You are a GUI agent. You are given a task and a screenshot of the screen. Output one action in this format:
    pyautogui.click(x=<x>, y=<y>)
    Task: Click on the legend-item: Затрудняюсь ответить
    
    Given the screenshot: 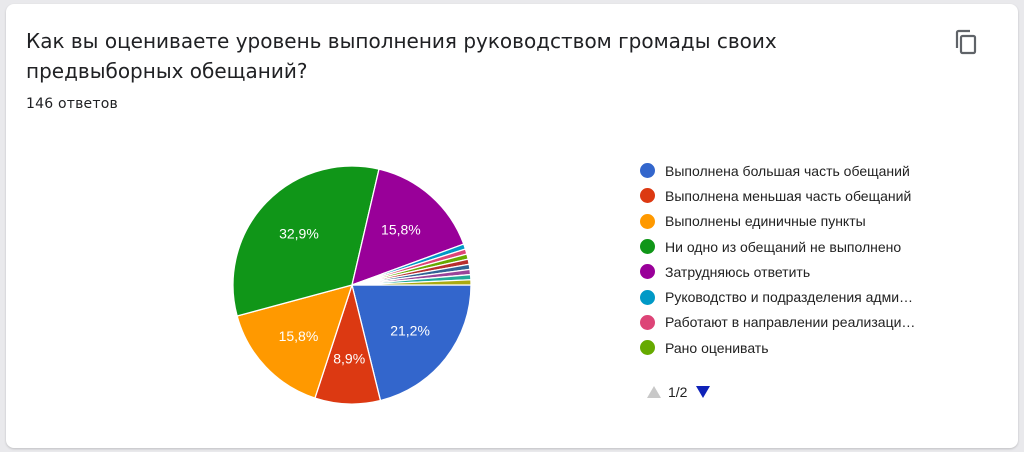 What is the action you would take?
    pyautogui.click(x=805, y=271)
    